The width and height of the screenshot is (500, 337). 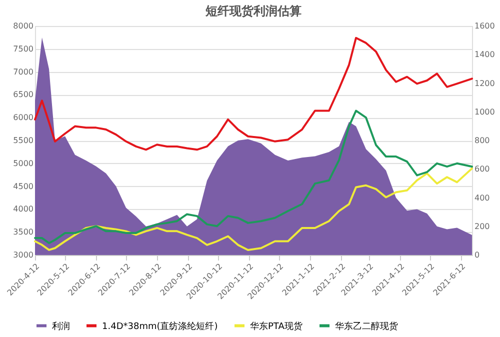 What do you see at coordinates (484, 83) in the screenshot?
I see `y2-tick-label: 1200` at bounding box center [484, 83].